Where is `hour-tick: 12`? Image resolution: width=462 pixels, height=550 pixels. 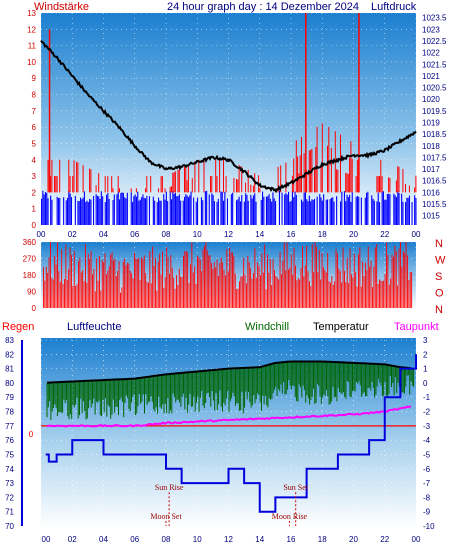 hour-tick: 12 is located at coordinates (228, 234).